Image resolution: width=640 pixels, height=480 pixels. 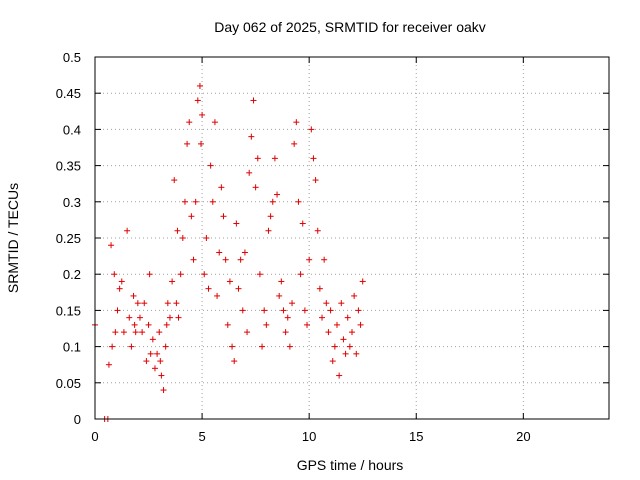 What do you see at coordinates (350, 465) in the screenshot?
I see `x-axis-label: GPS time / hours` at bounding box center [350, 465].